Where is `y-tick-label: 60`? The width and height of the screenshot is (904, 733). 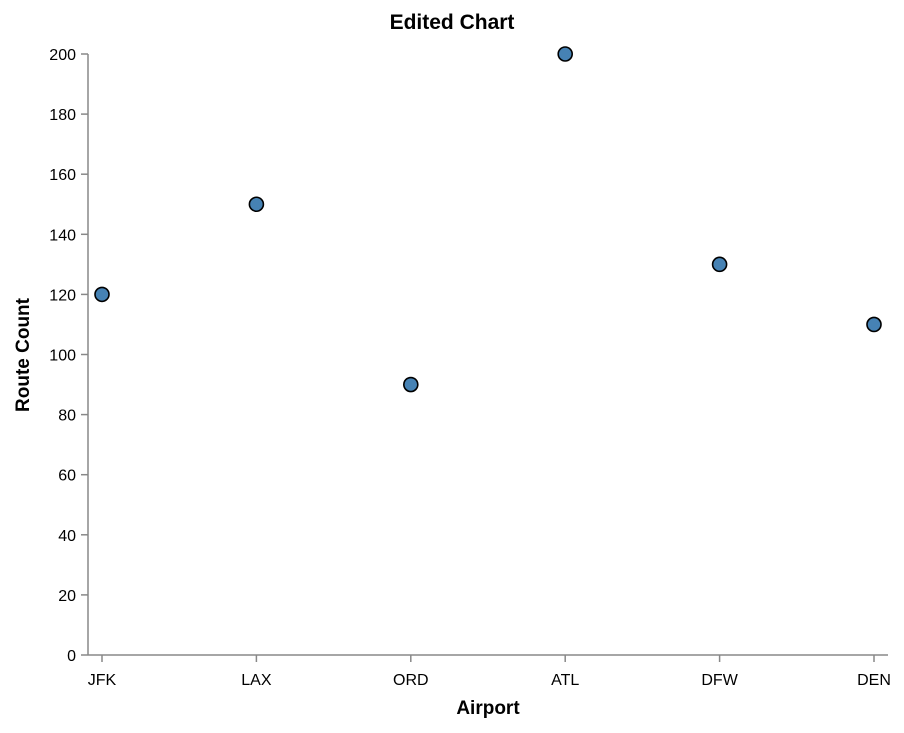
y-tick-label: 60 is located at coordinates (67, 476).